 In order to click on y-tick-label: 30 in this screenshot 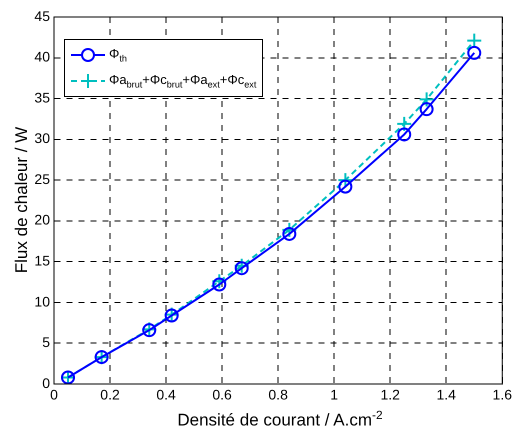, I will do `click(42, 138)`.